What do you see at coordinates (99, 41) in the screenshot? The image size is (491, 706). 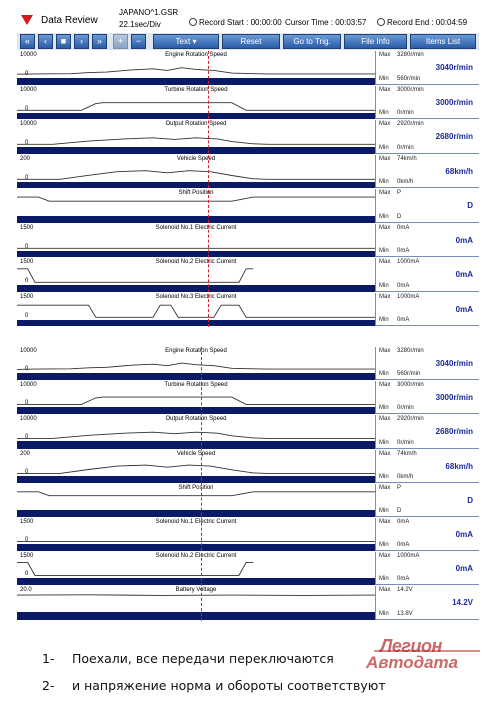 I see `last-button: »` at bounding box center [99, 41].